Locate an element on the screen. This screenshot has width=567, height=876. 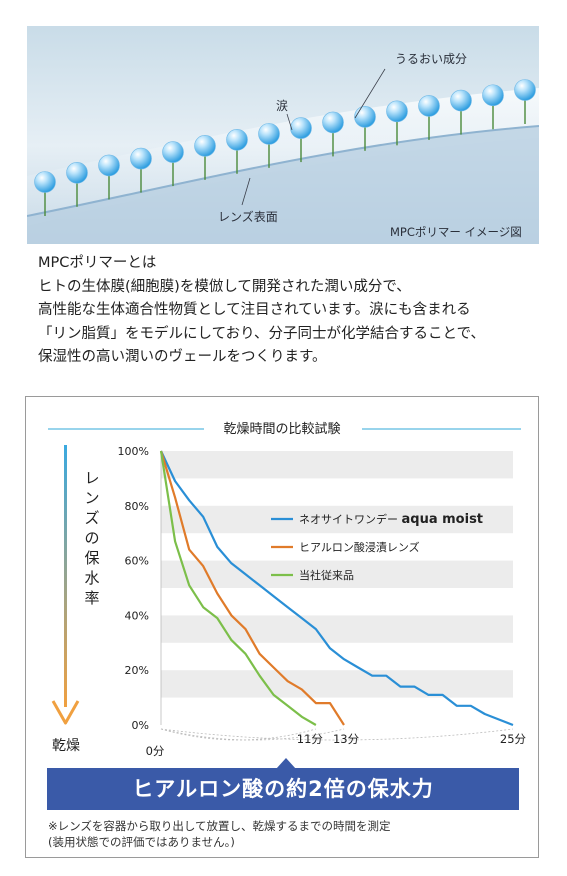
y-axis-label-char: 率 is located at coordinates (91, 598).